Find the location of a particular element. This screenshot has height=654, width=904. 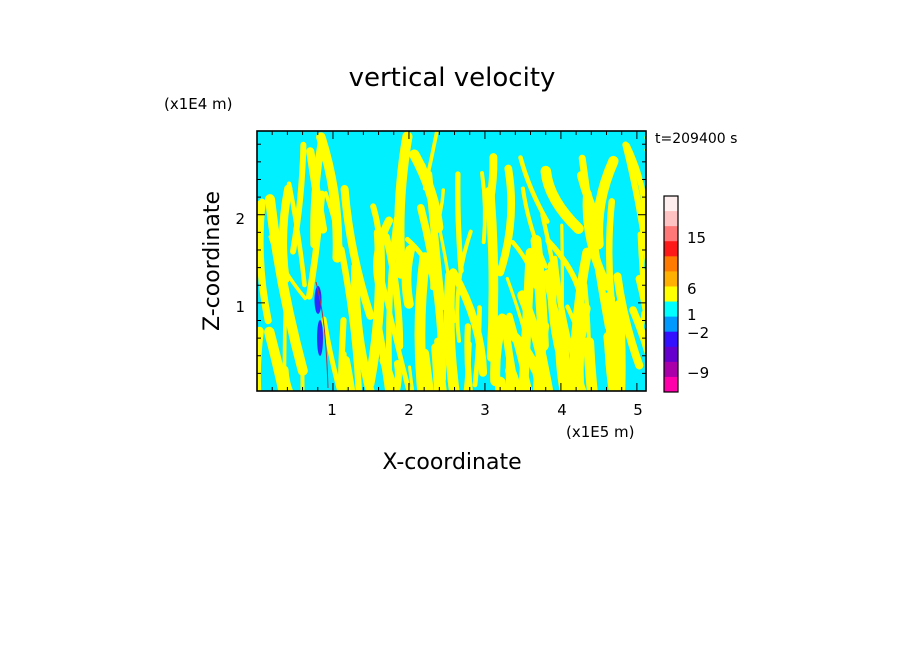

y-unit-label: (x1E4 m) is located at coordinates (198, 104).